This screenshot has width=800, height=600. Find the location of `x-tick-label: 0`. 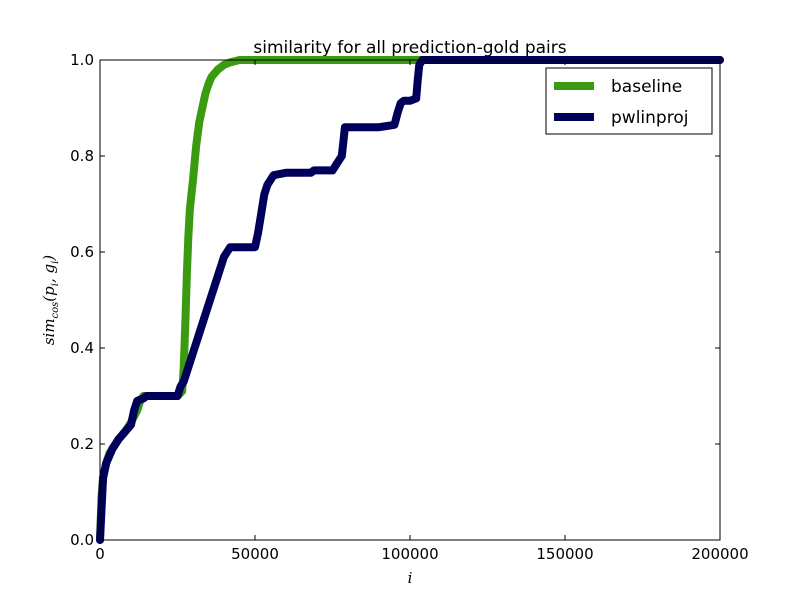

x-tick-label: 0 is located at coordinates (100, 554).